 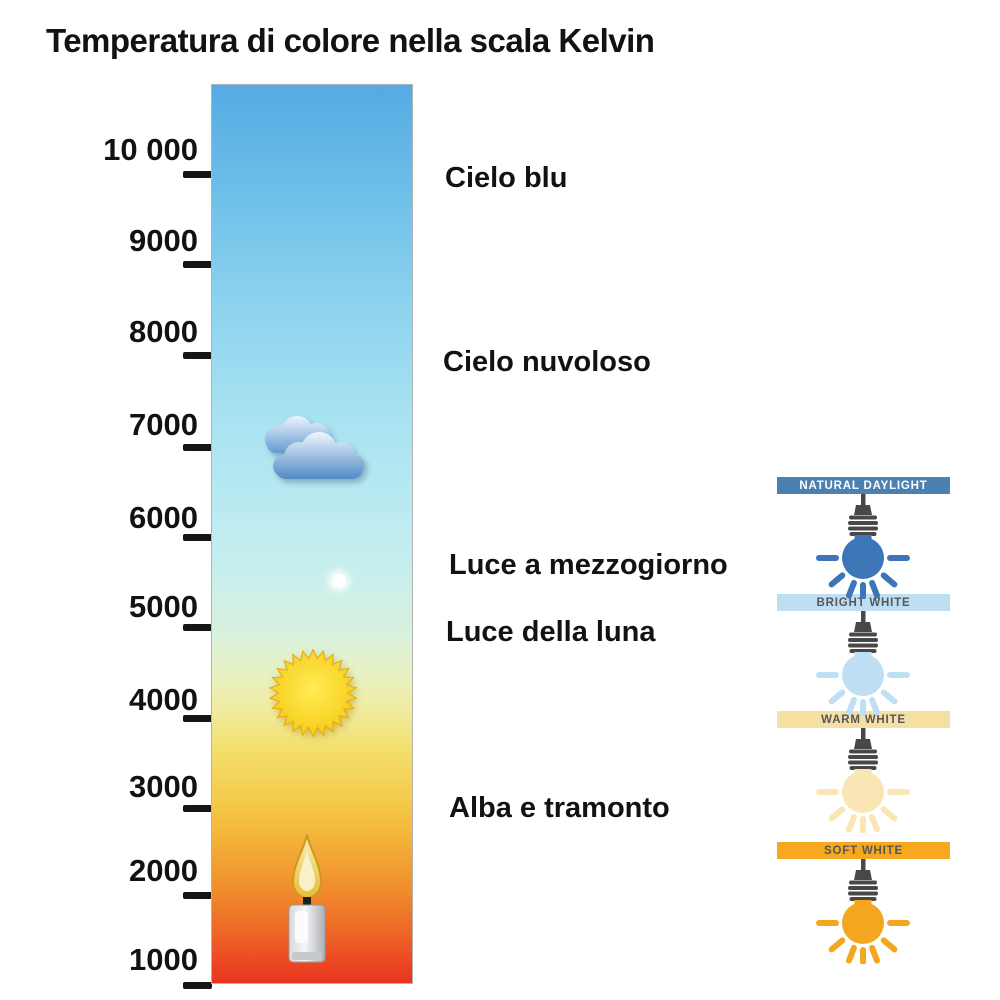 I want to click on tick-label-5000: 5000, so click(x=163, y=606).